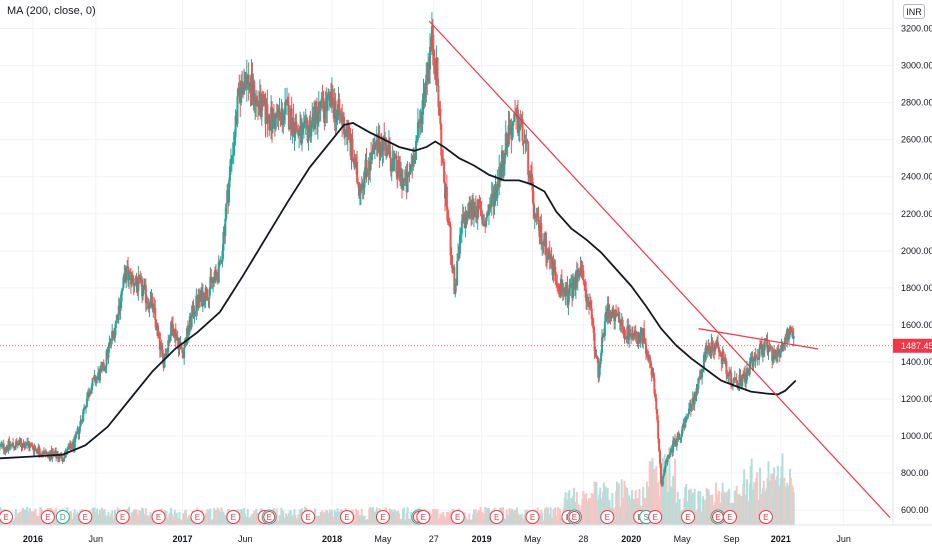  I want to click on event-marker-dividend: D, so click(62, 517).